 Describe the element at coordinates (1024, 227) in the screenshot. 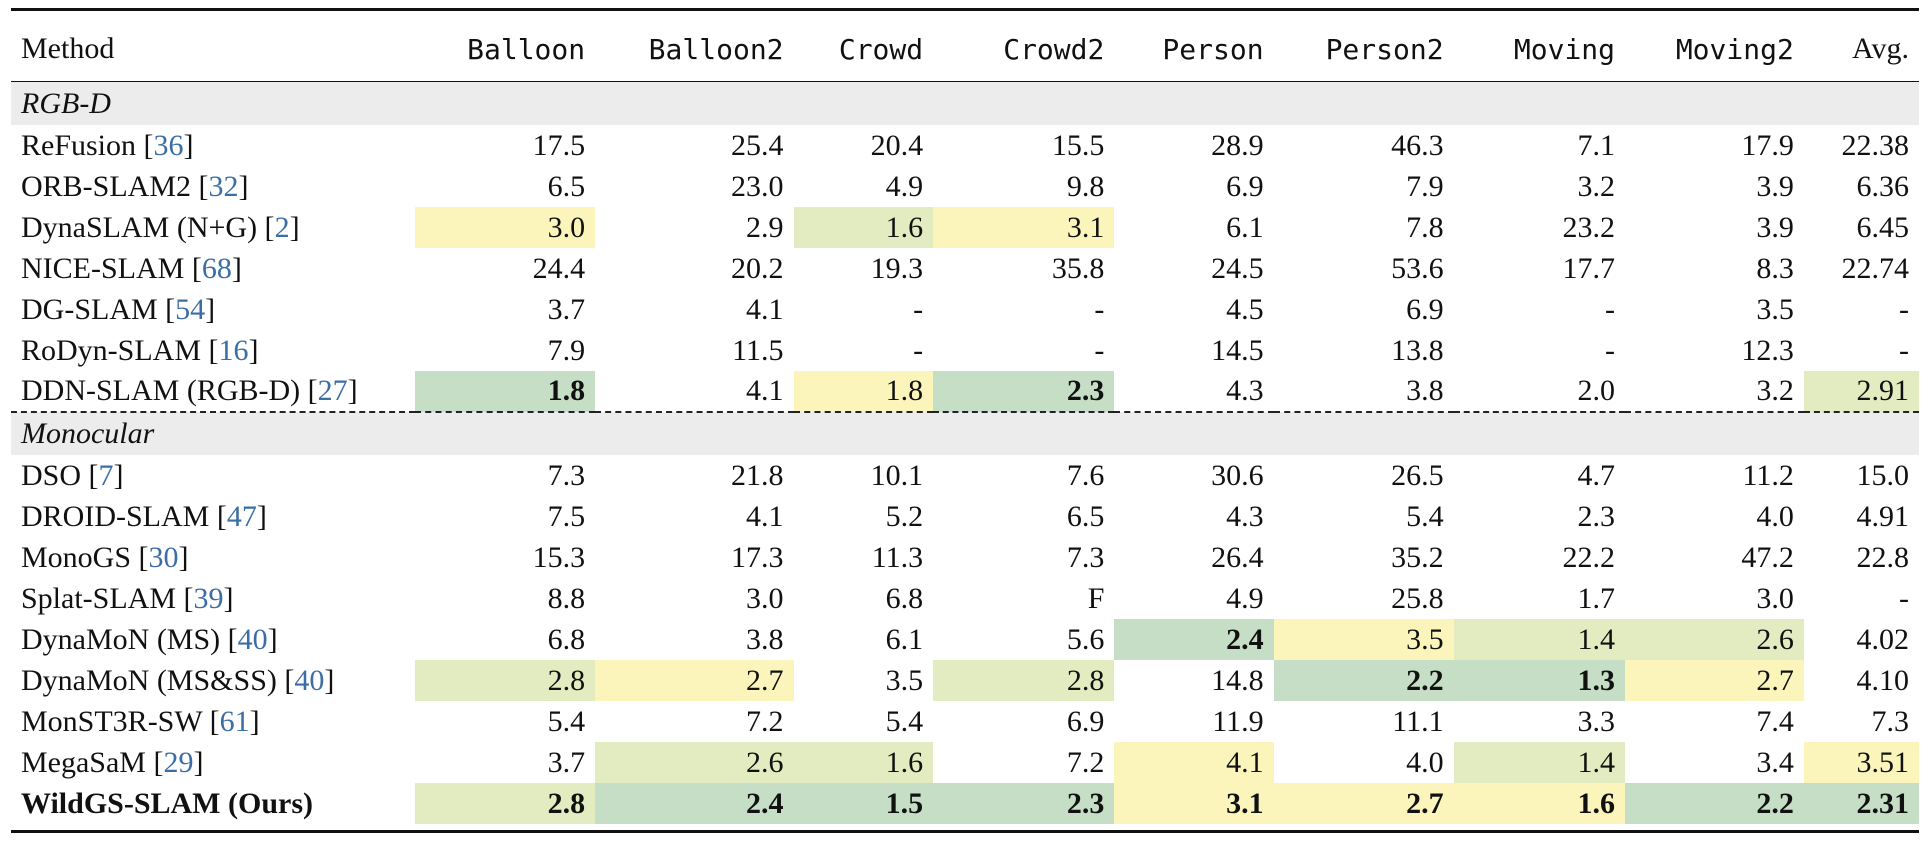

I see `value-cell: 3.1` at that location.